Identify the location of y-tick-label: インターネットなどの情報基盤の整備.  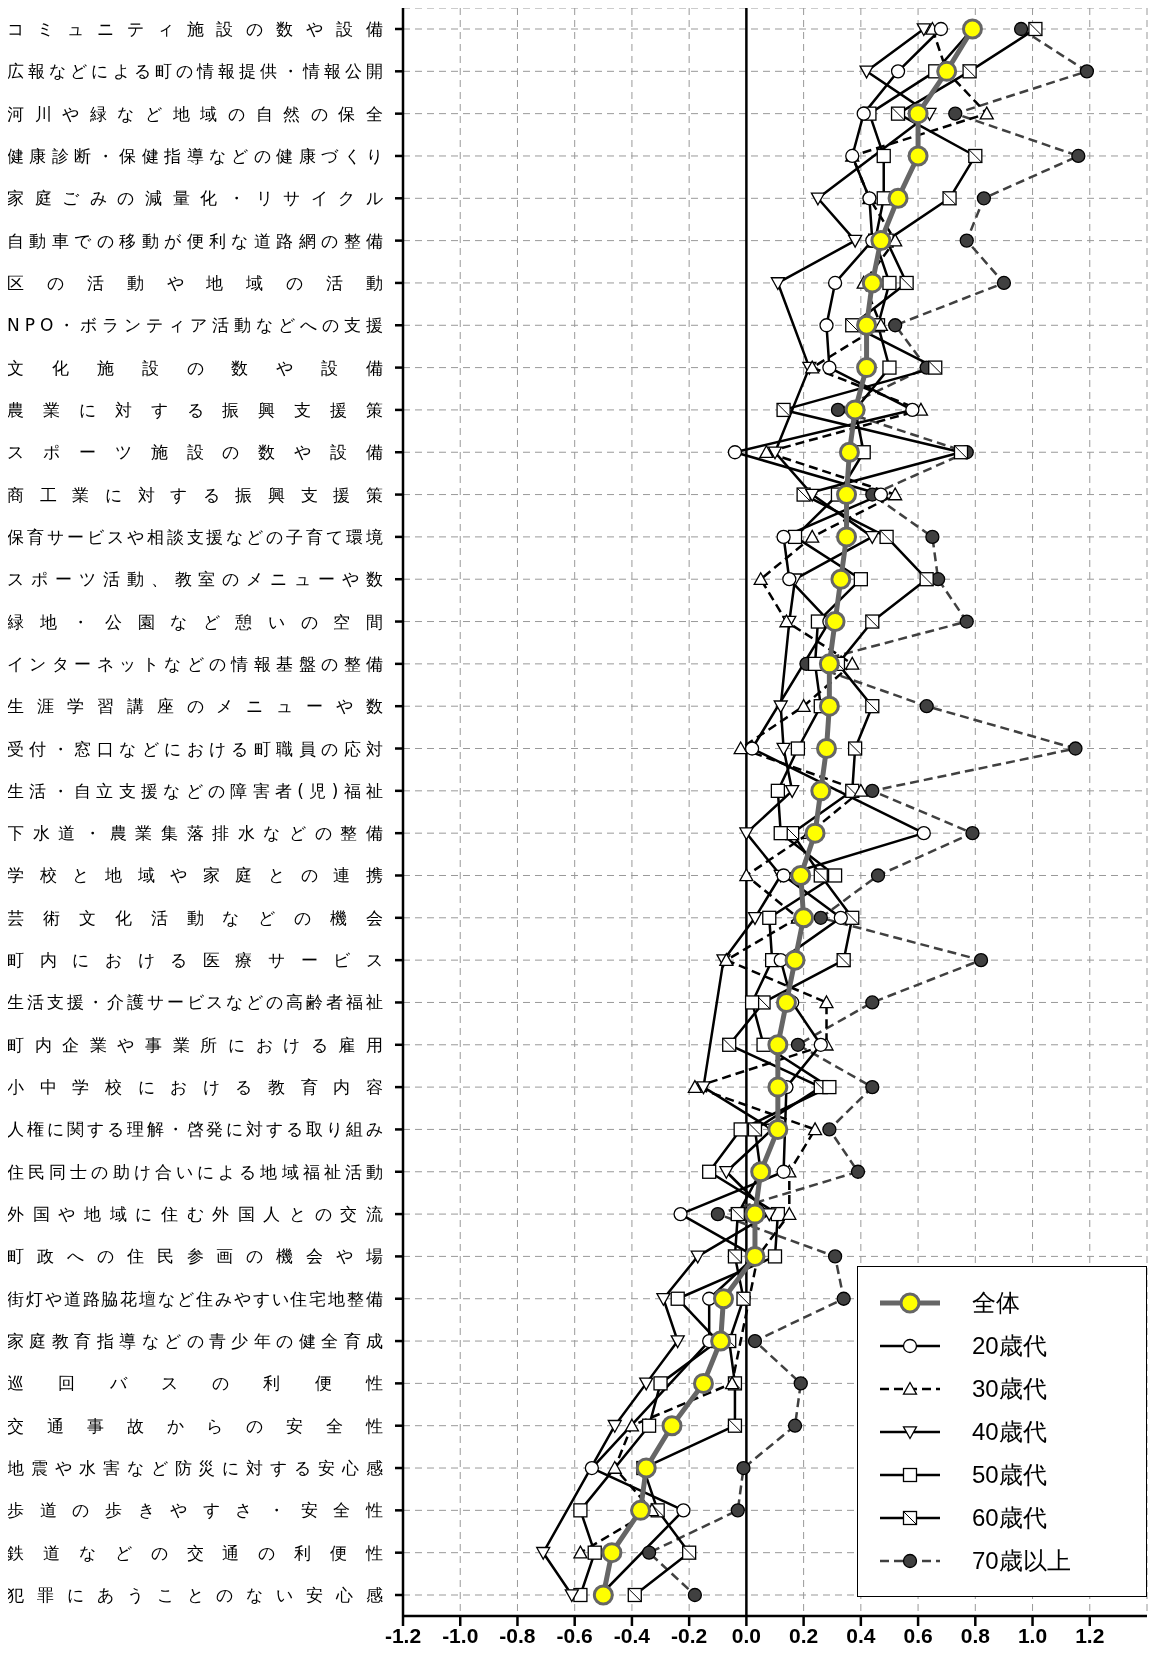
(195, 663).